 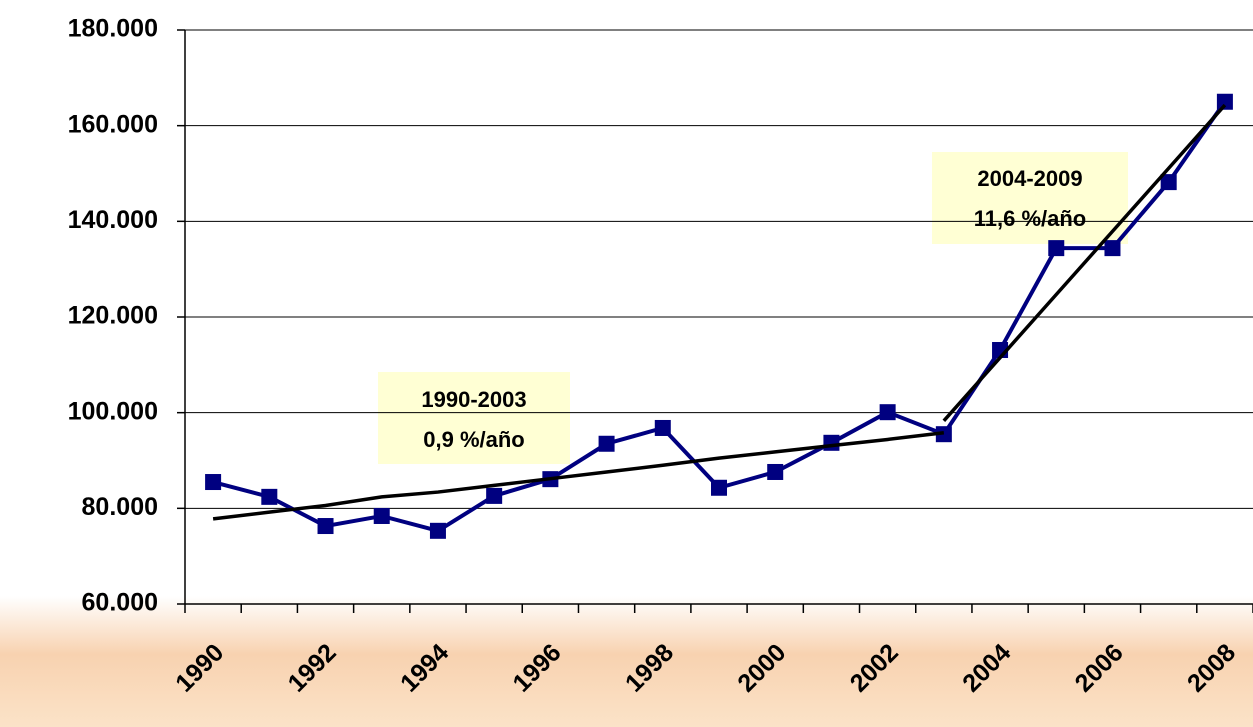 I want to click on y-tick-label: 140.000, so click(x=113, y=220).